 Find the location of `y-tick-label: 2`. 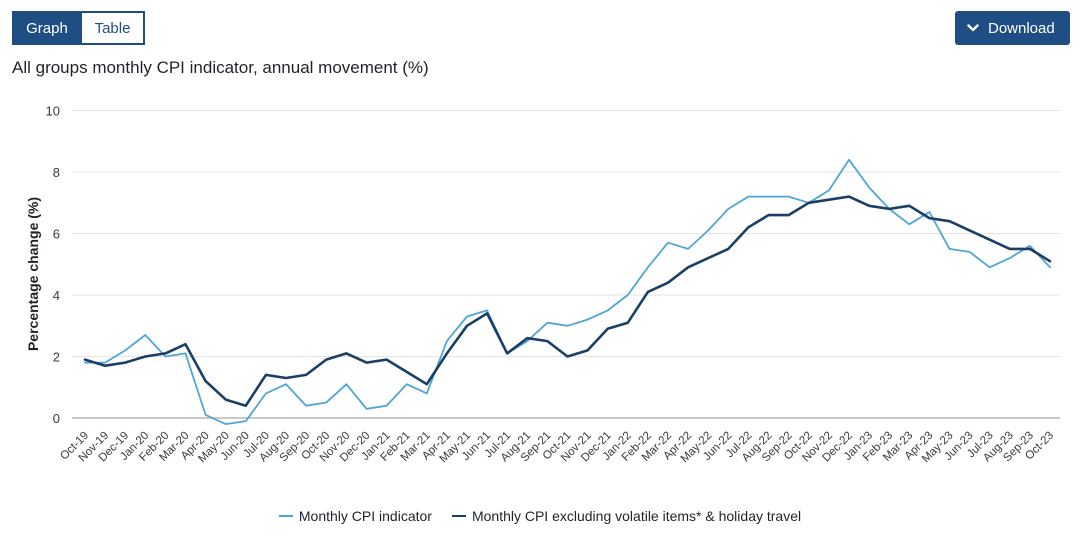

y-tick-label: 2 is located at coordinates (56, 357).